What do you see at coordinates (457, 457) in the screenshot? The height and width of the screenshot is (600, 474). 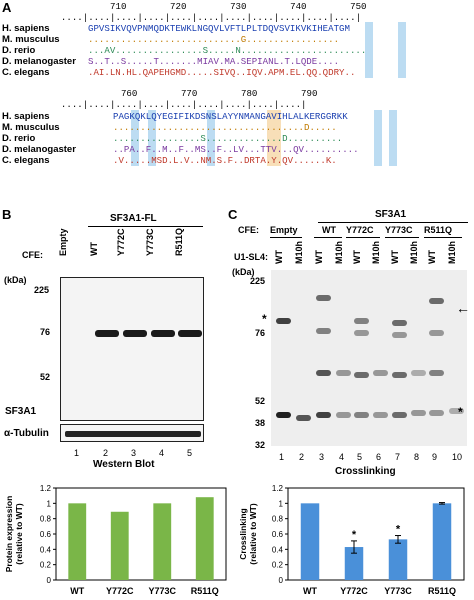 I see `lane-number: 10` at bounding box center [457, 457].